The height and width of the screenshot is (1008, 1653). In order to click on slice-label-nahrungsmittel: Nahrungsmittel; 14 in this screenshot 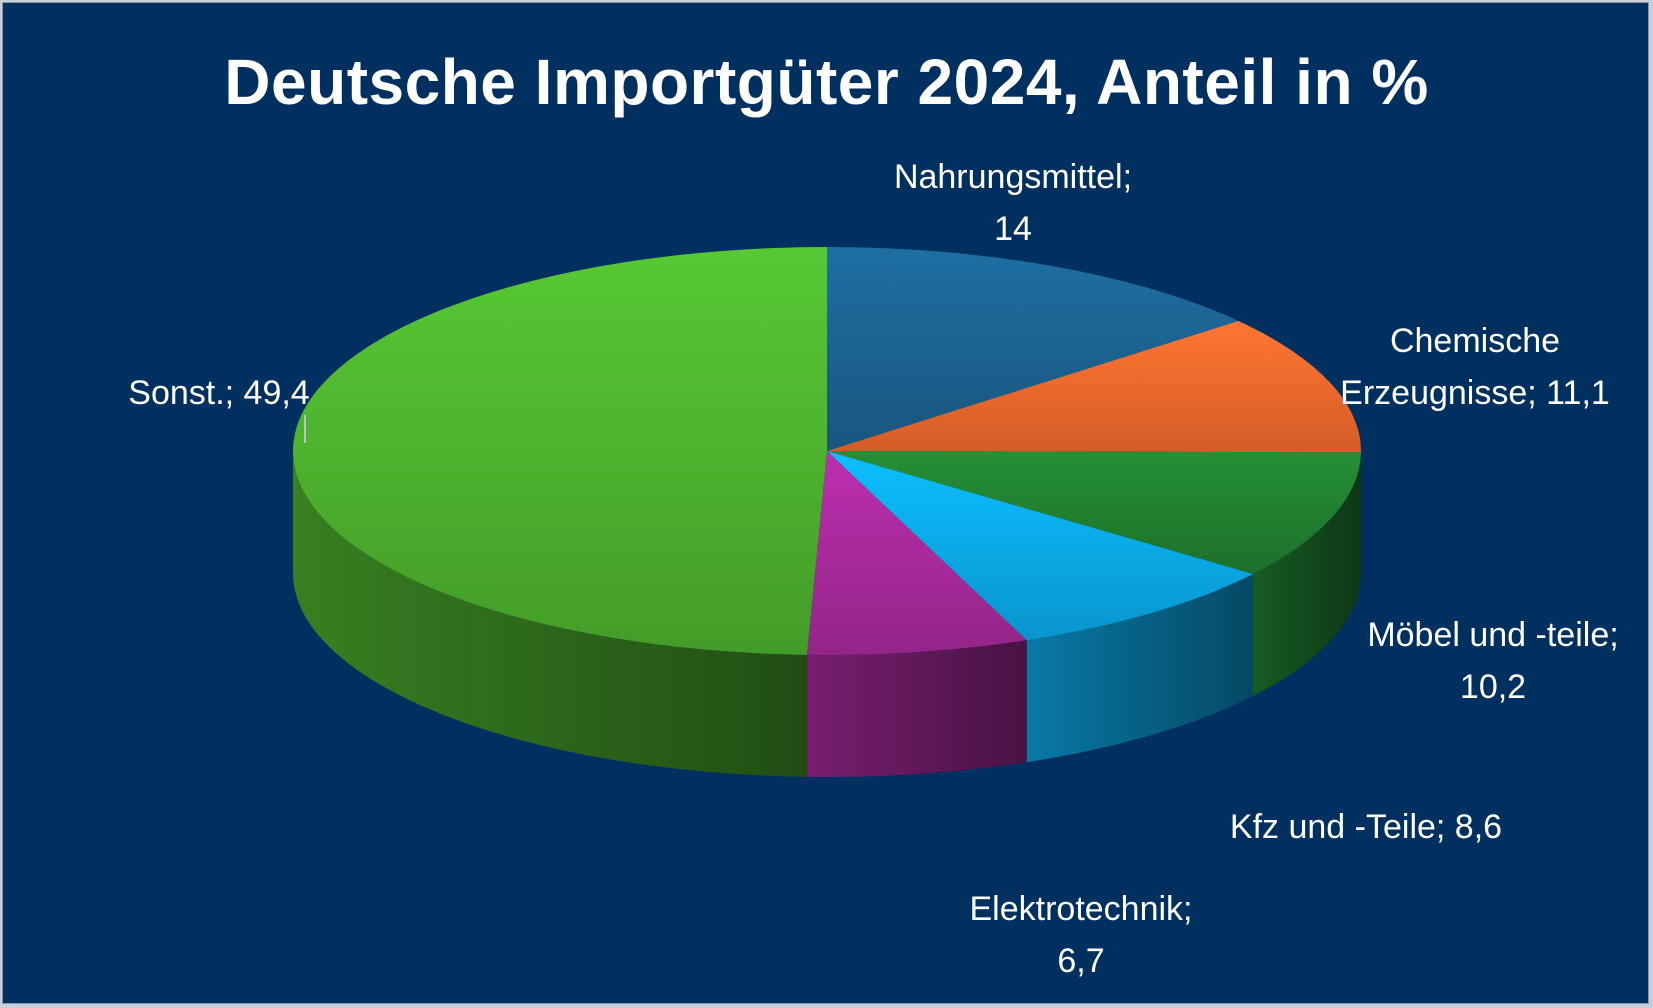, I will do `click(1013, 203)`.